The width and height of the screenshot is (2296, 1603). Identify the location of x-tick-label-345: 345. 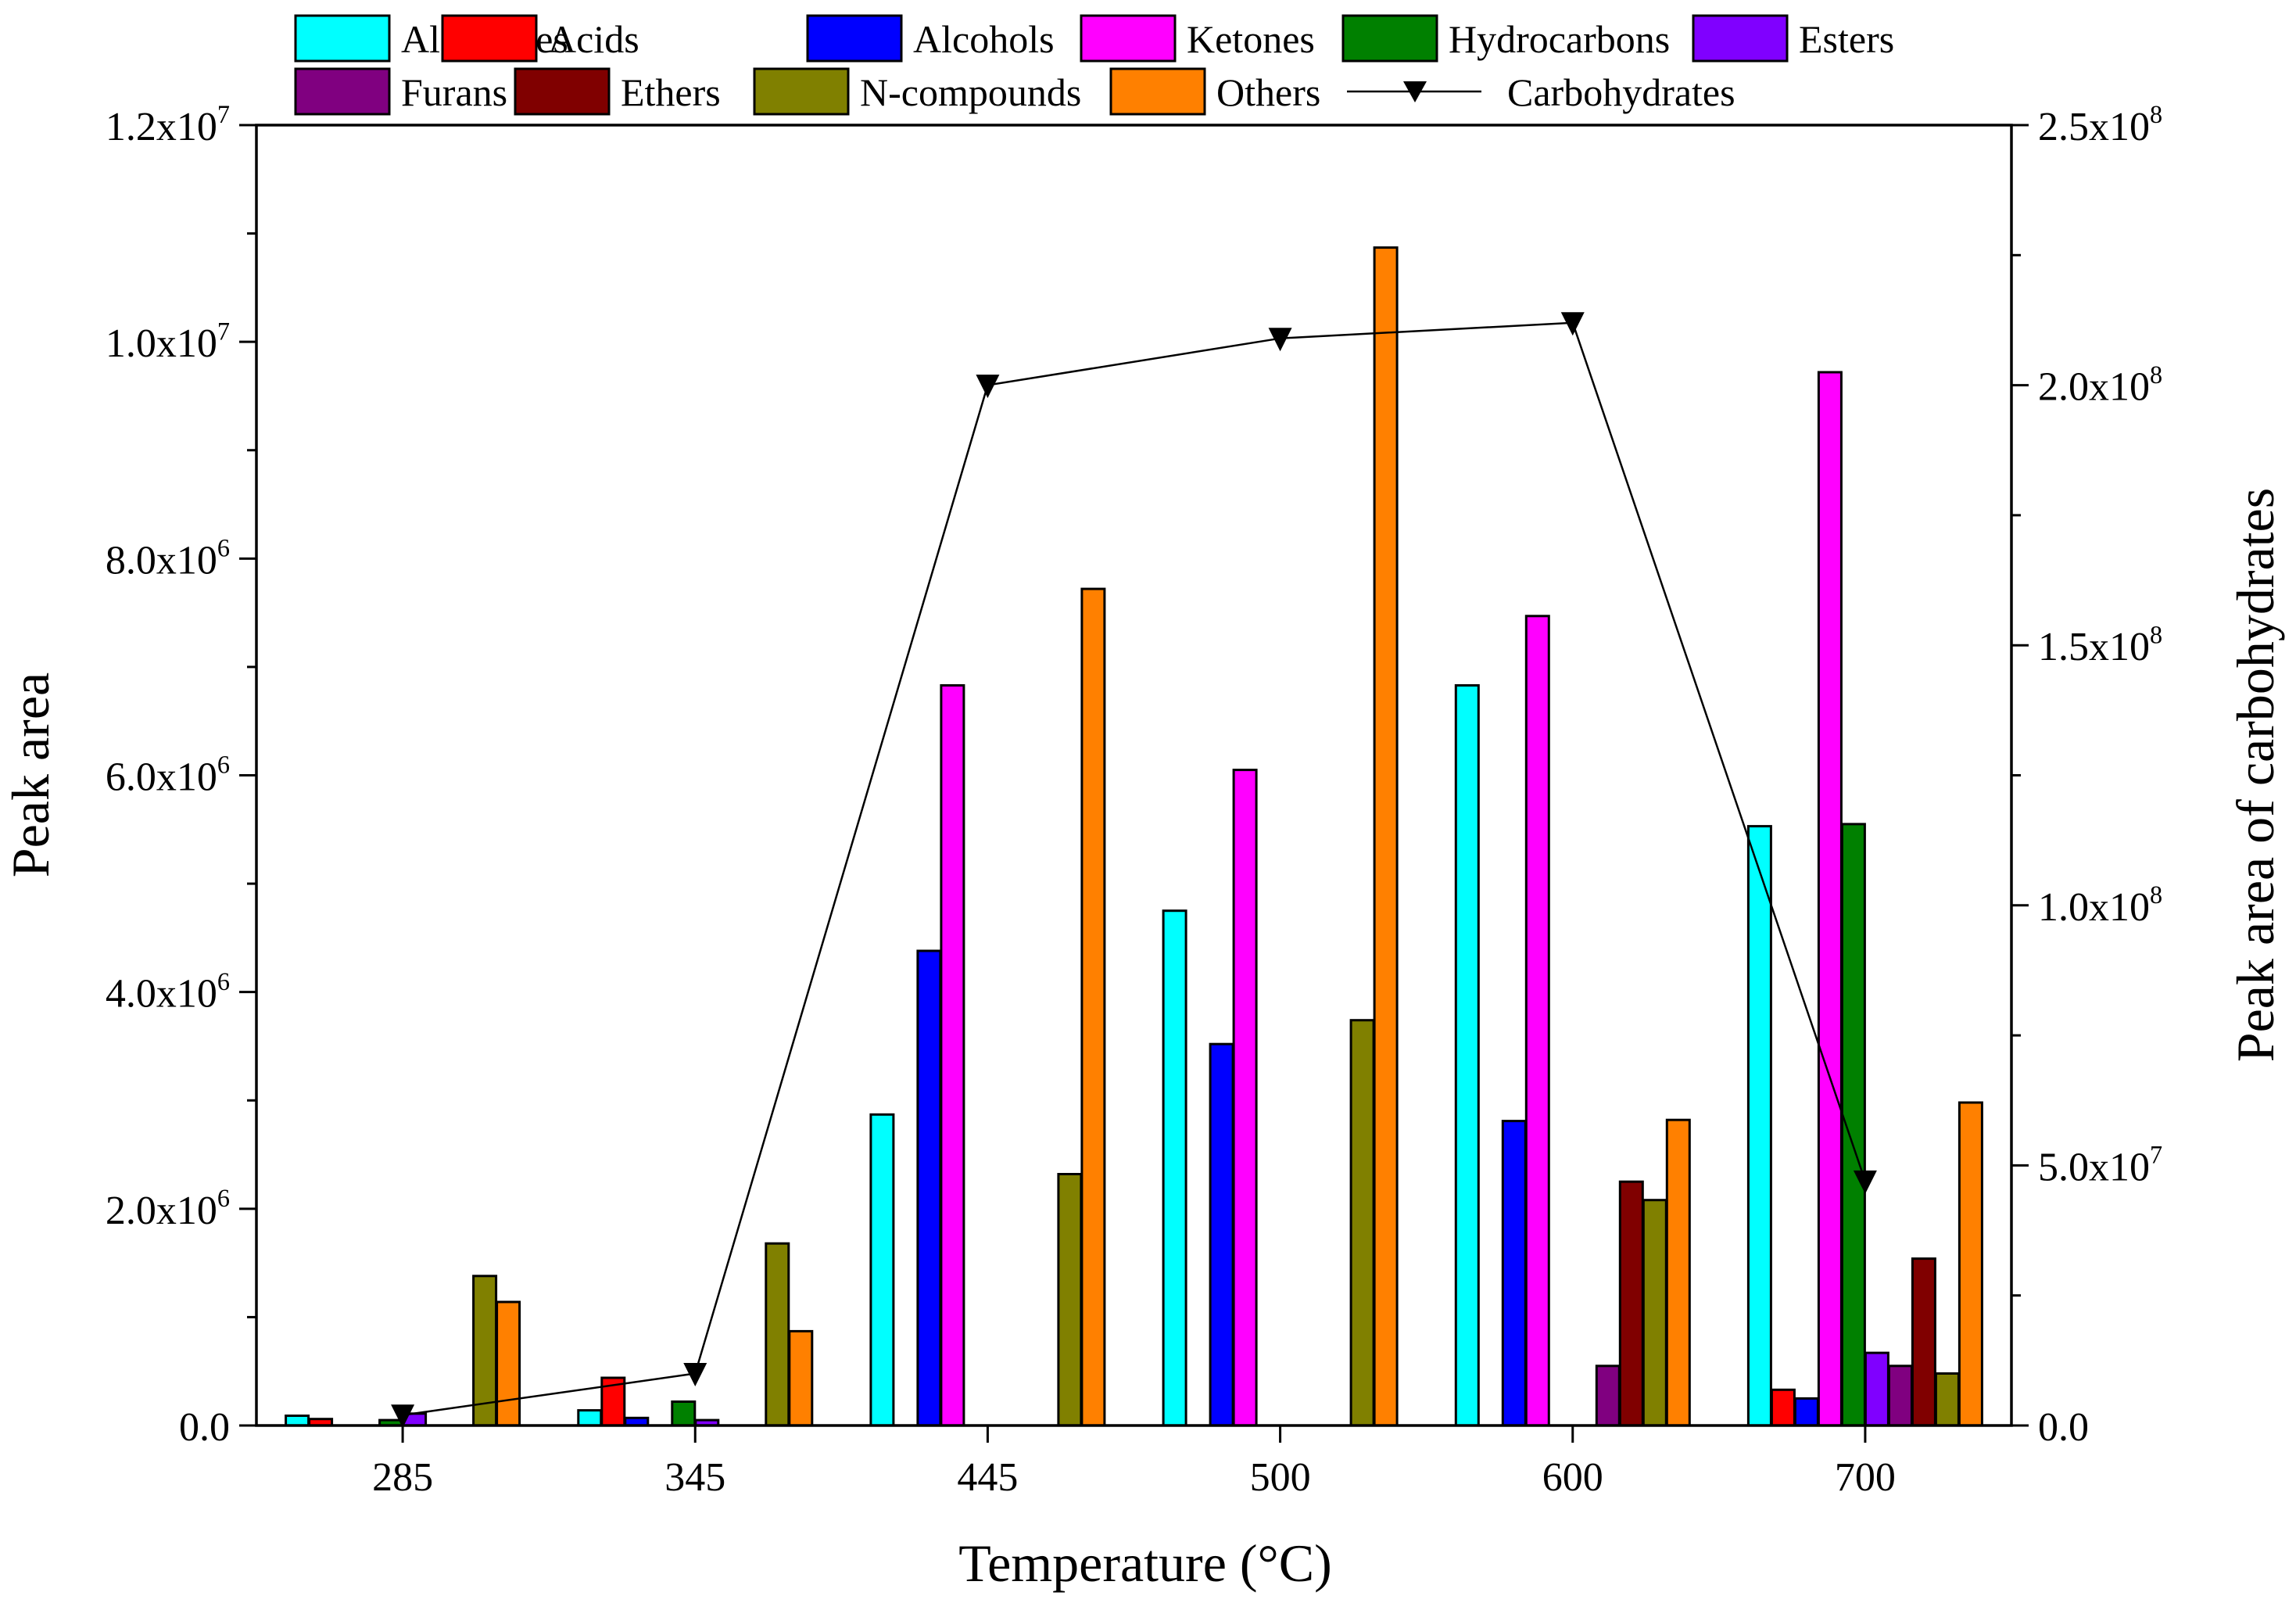
(694, 1477).